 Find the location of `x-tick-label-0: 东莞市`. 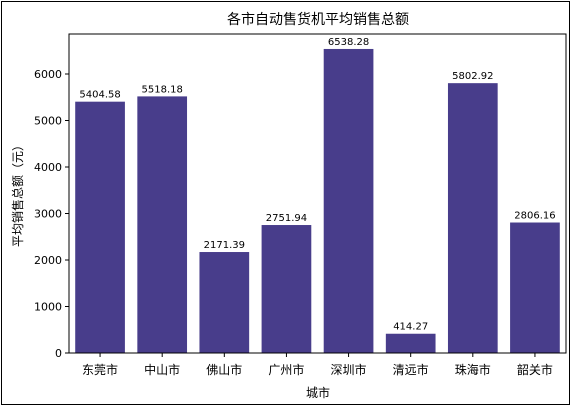

x-tick-label-0: 东莞市 is located at coordinates (100, 369).